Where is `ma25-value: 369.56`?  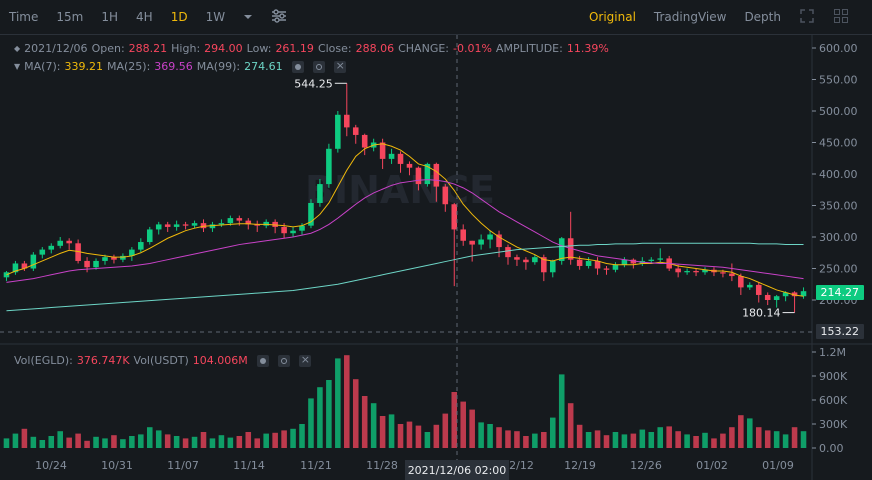 ma25-value: 369.56 is located at coordinates (173, 66).